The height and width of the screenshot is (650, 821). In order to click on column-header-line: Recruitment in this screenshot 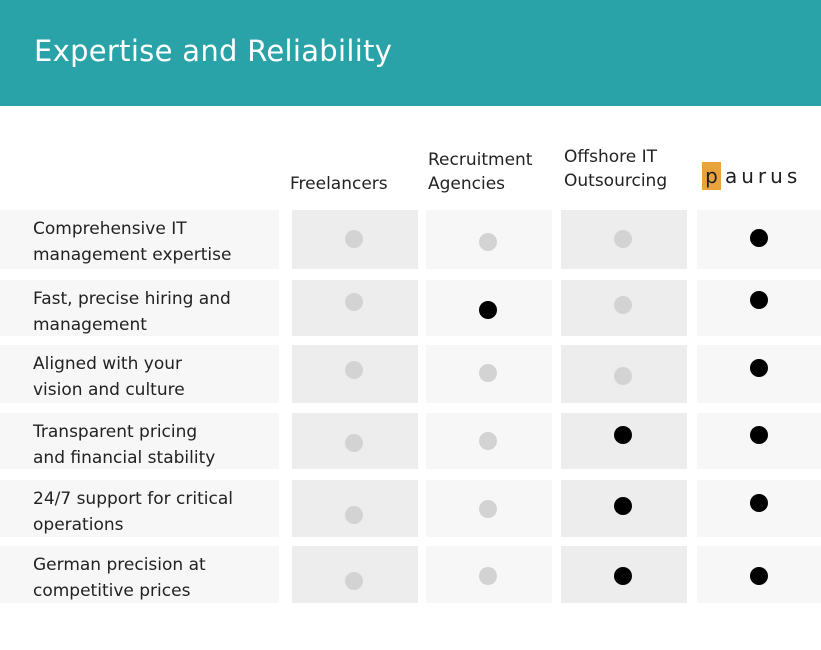, I will do `click(480, 160)`.